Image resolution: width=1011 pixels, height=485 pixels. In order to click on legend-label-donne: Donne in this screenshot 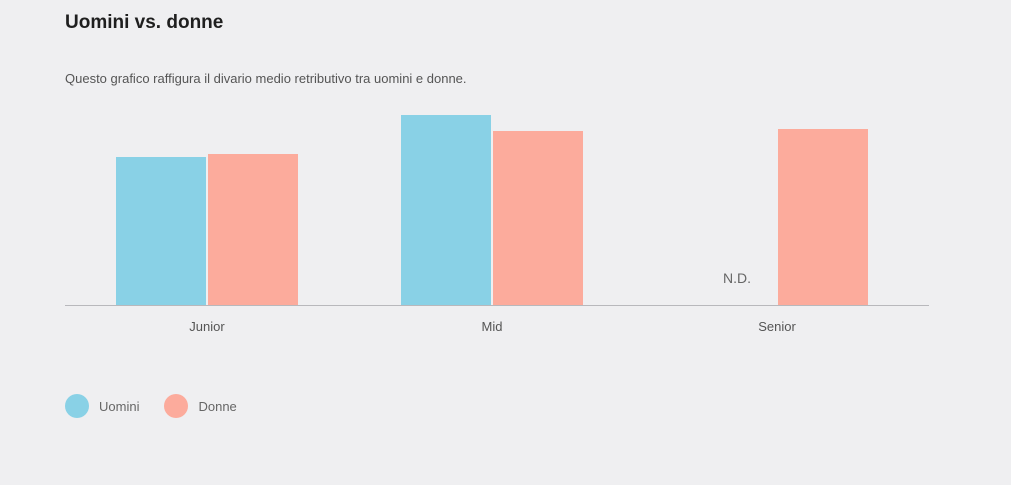, I will do `click(217, 406)`.